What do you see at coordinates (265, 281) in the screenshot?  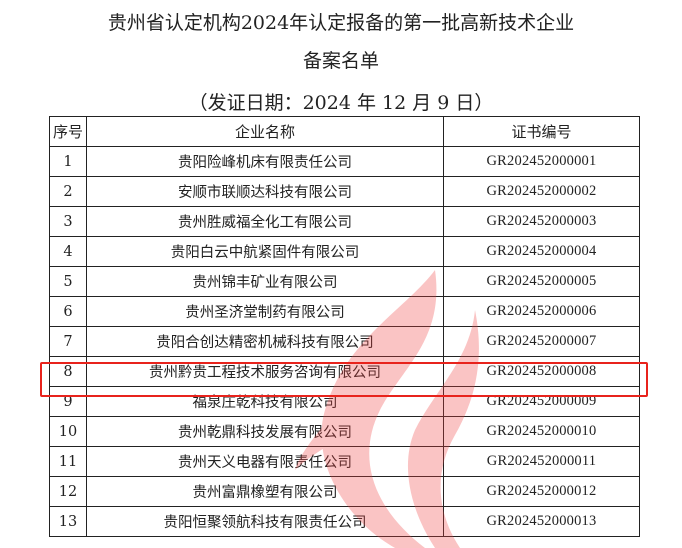 I see `company-name: 贵州锦丰矿业有限公司` at bounding box center [265, 281].